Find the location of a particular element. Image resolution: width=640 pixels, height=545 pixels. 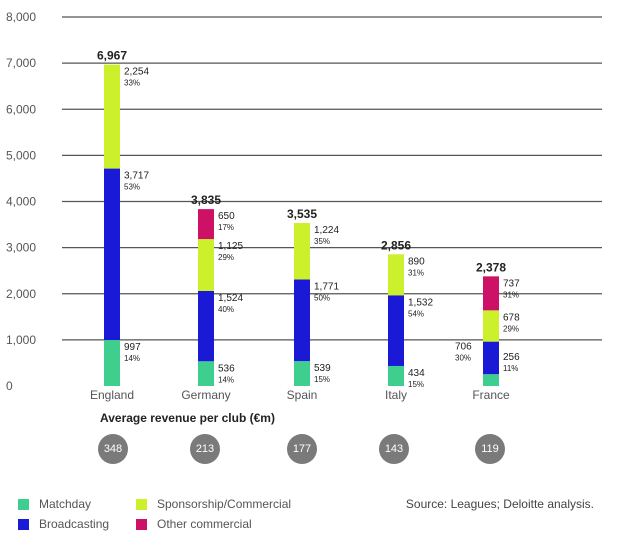

legend-sponsorship: Sponsorship/Commercial is located at coordinates (213, 504).